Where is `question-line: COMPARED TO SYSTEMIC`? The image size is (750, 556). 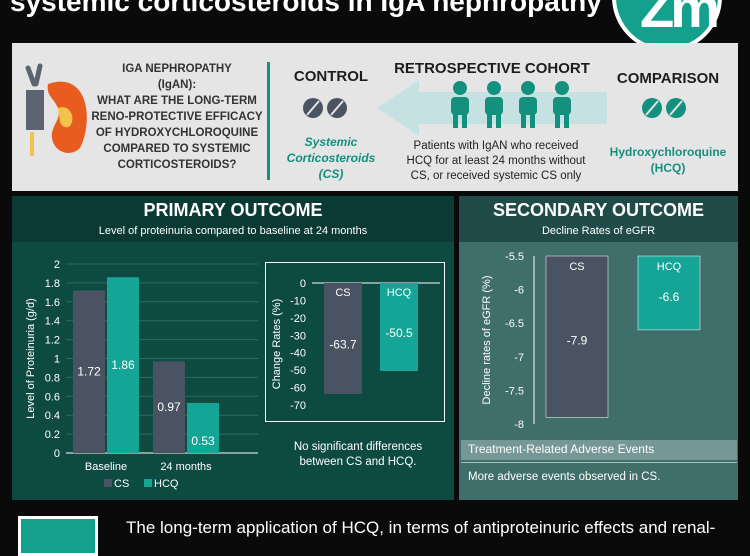
question-line: COMPARED TO SYSTEMIC is located at coordinates (177, 149).